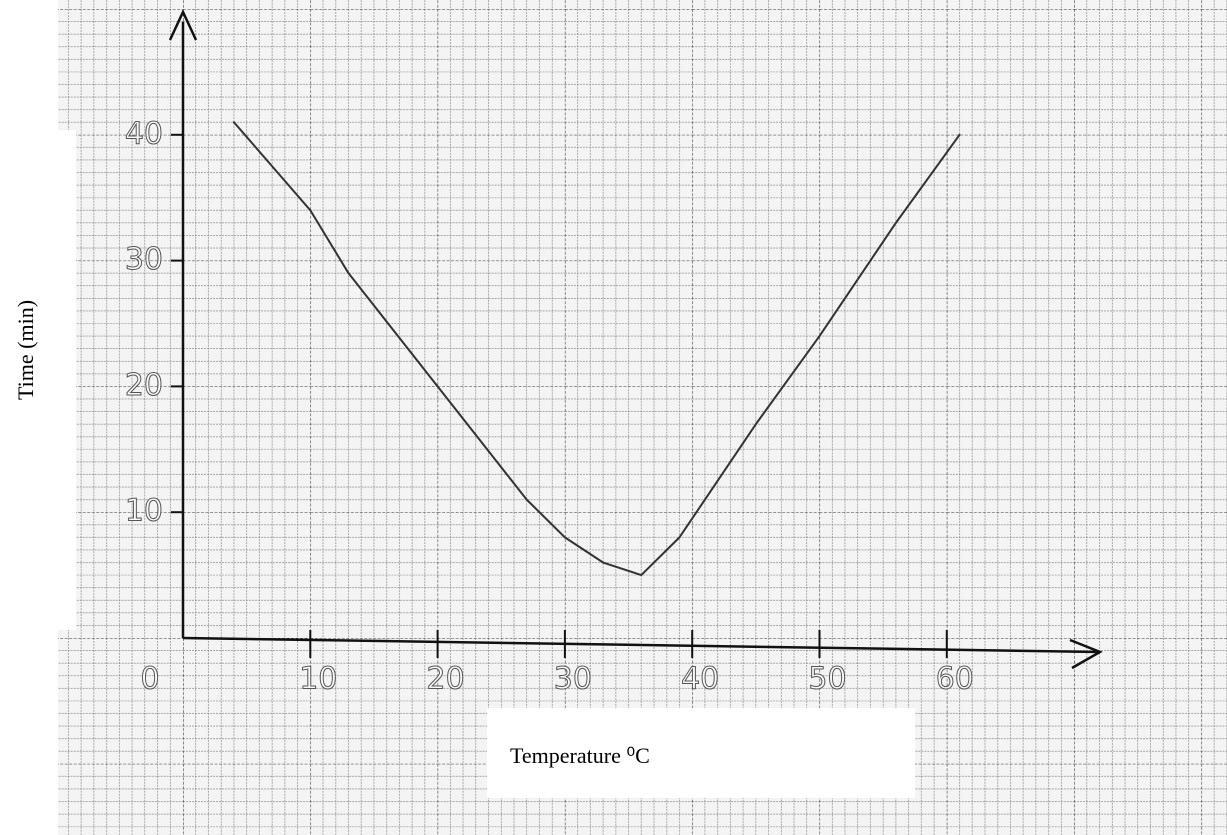 Image resolution: width=1227 pixels, height=835 pixels. Describe the element at coordinates (144, 511) in the screenshot. I see `y-tick-label: 10` at that location.